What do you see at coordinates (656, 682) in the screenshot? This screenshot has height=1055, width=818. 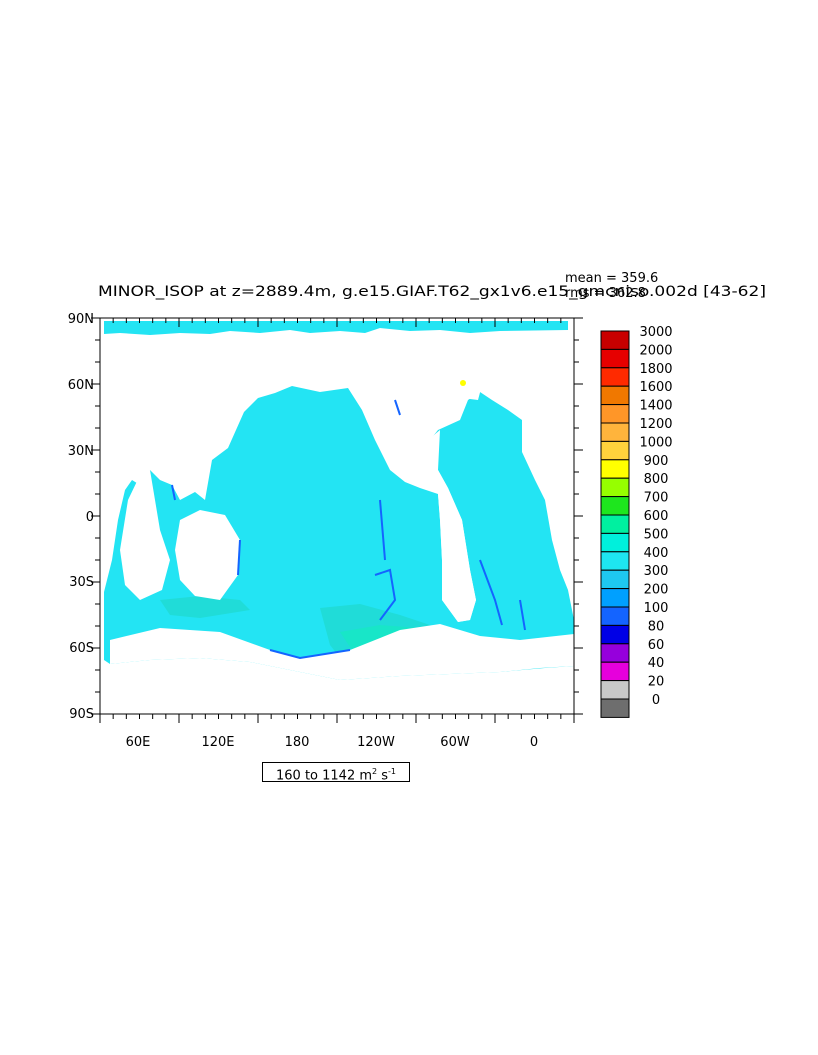 I see `colorbar-label: 20` at bounding box center [656, 682].